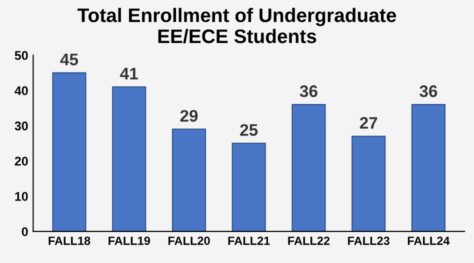 This screenshot has height=263, width=474. I want to click on y-tick-label: 20, so click(21, 161).